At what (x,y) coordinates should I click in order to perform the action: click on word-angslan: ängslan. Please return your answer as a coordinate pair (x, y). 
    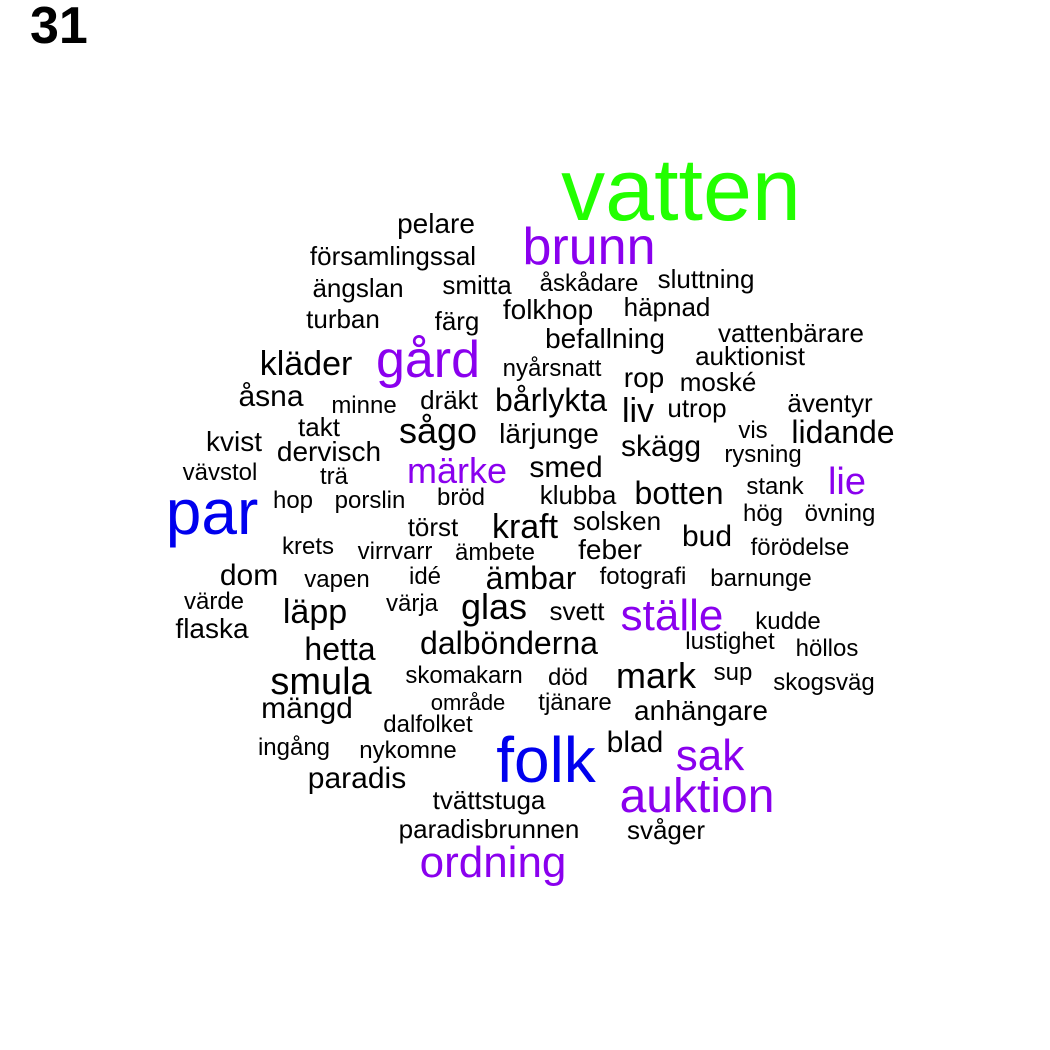
    Looking at the image, I should click on (358, 288).